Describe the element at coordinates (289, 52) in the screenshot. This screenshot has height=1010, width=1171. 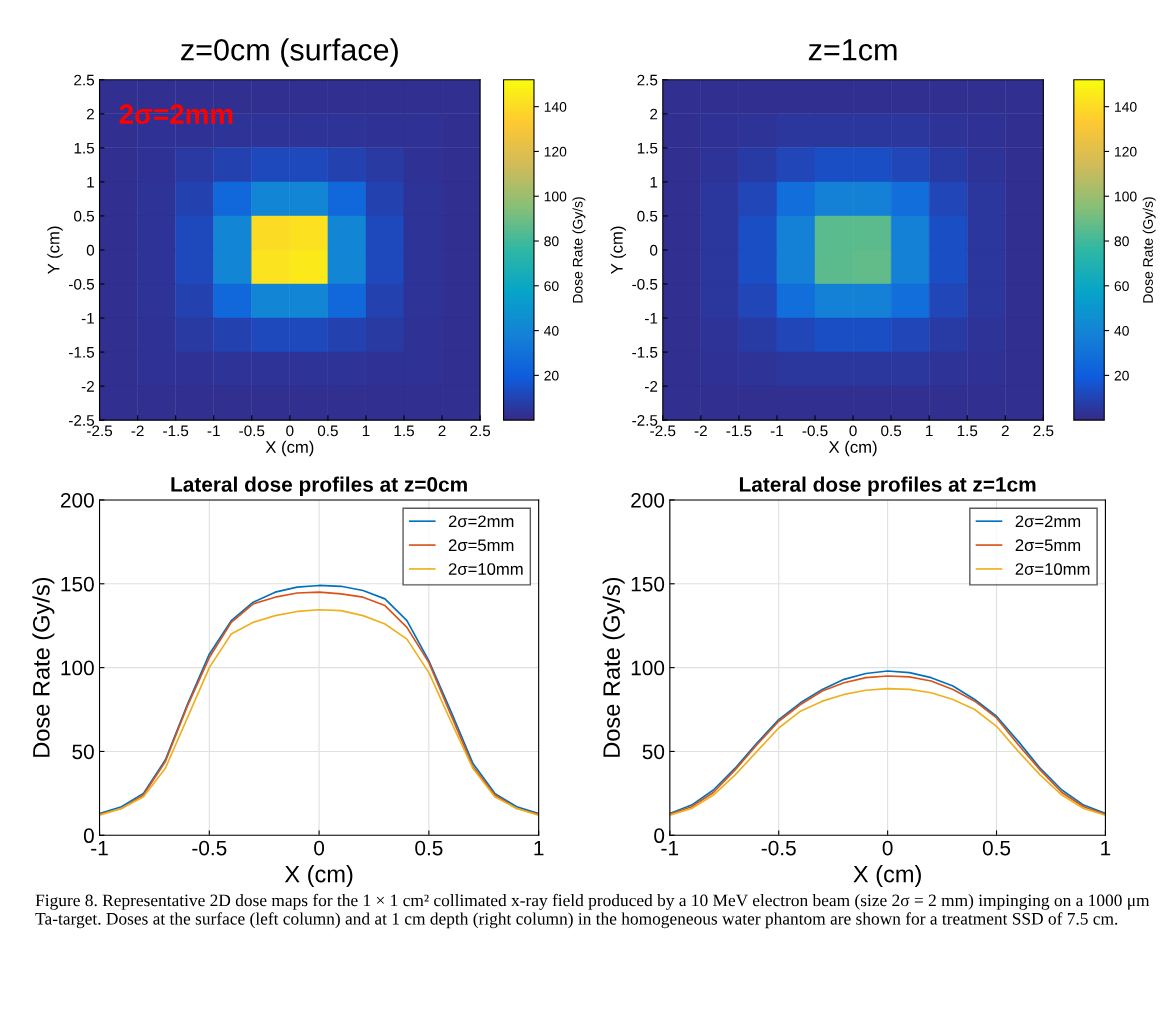
I see `chart-title: z=0cm (surface)` at that location.